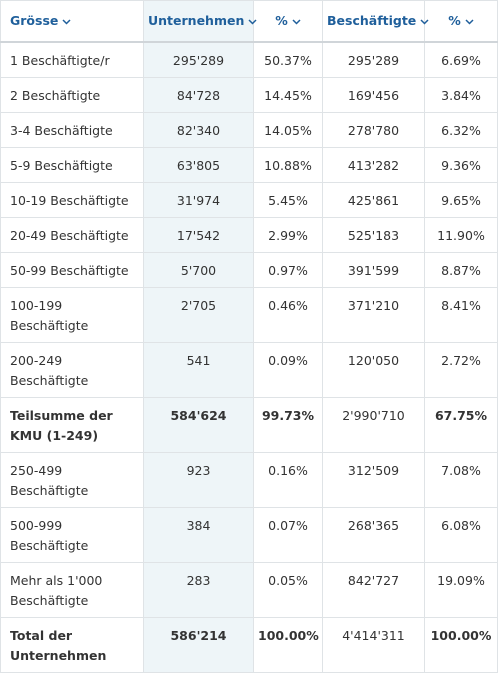  Describe the element at coordinates (288, 270) in the screenshot. I see `cell: 0.97%` at that location.